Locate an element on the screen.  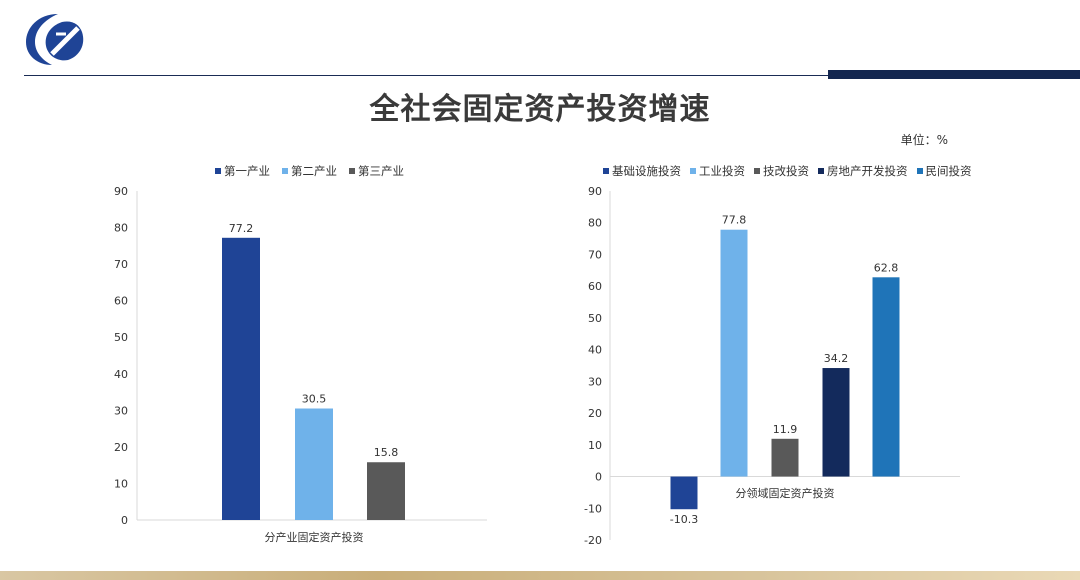
legend-item: 民间投资 is located at coordinates (944, 171).